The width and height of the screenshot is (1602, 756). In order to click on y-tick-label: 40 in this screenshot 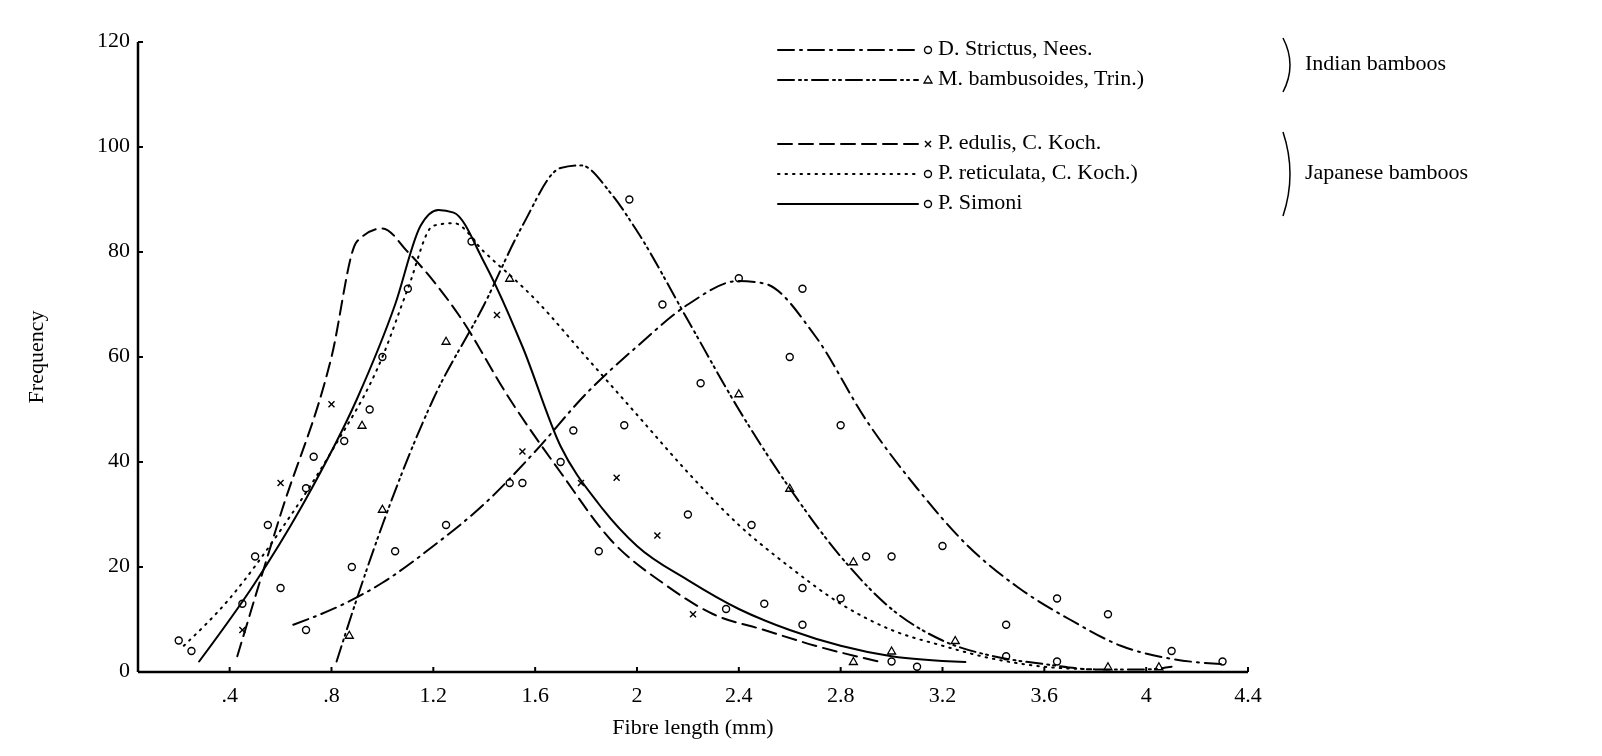, I will do `click(119, 460)`.